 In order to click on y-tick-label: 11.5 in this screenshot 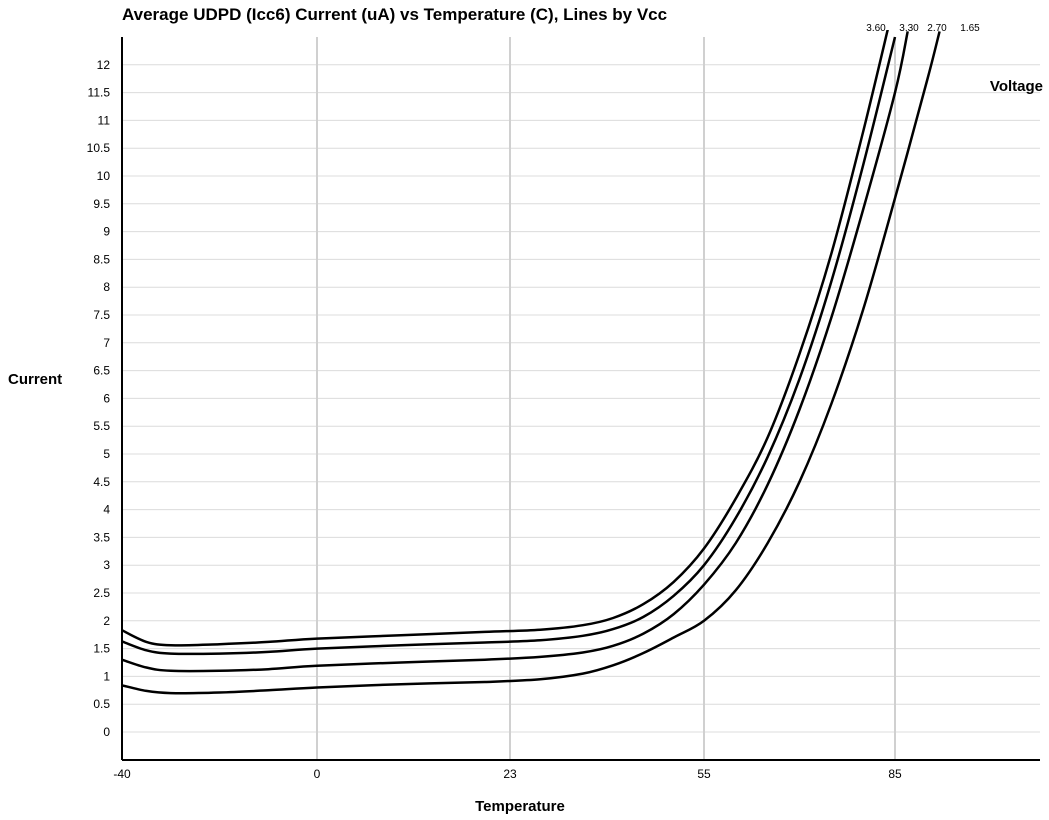, I will do `click(99, 93)`.